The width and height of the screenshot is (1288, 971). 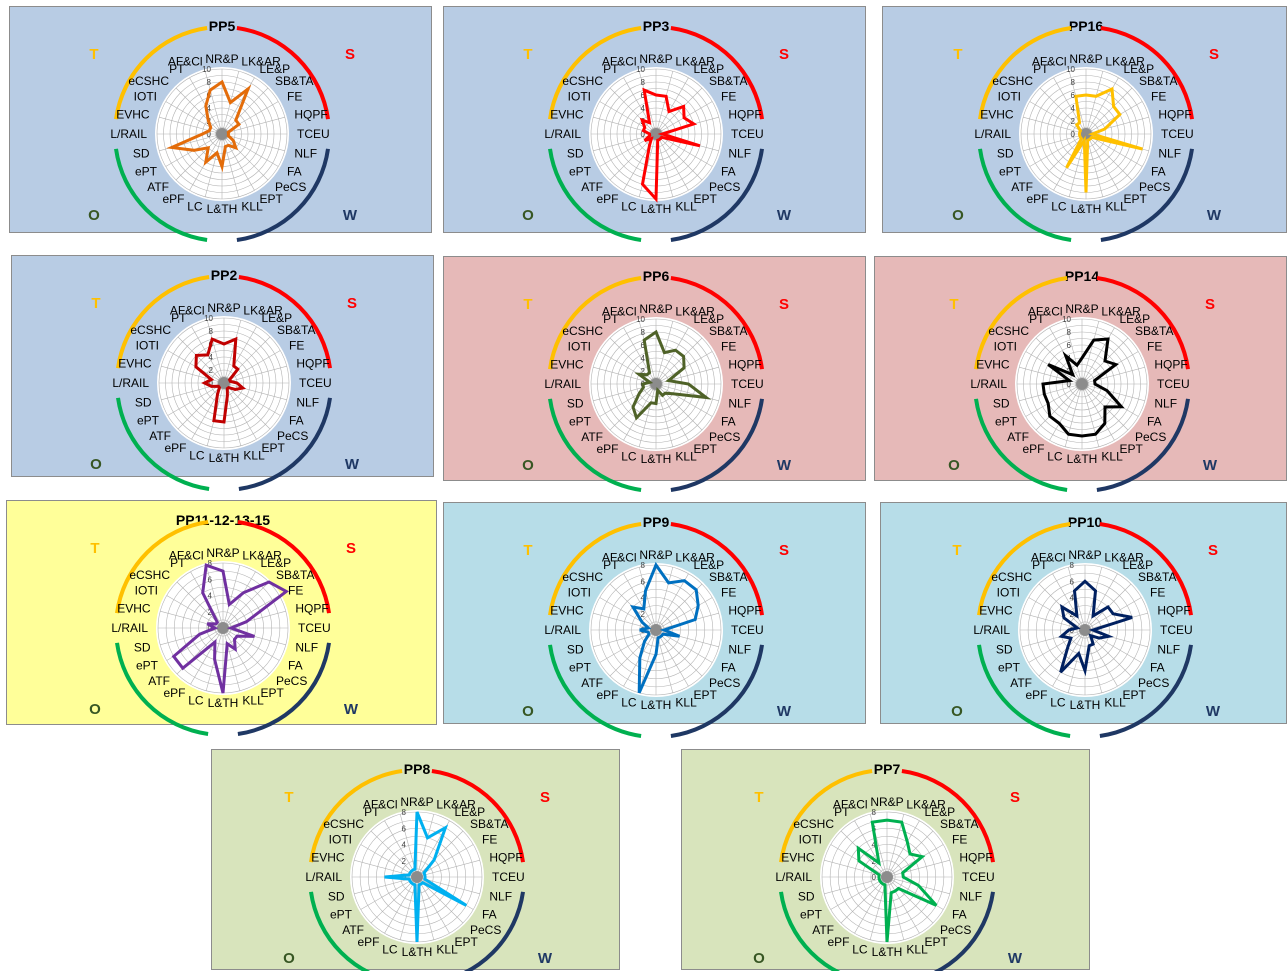 I want to click on category-label: FA, so click(x=296, y=421).